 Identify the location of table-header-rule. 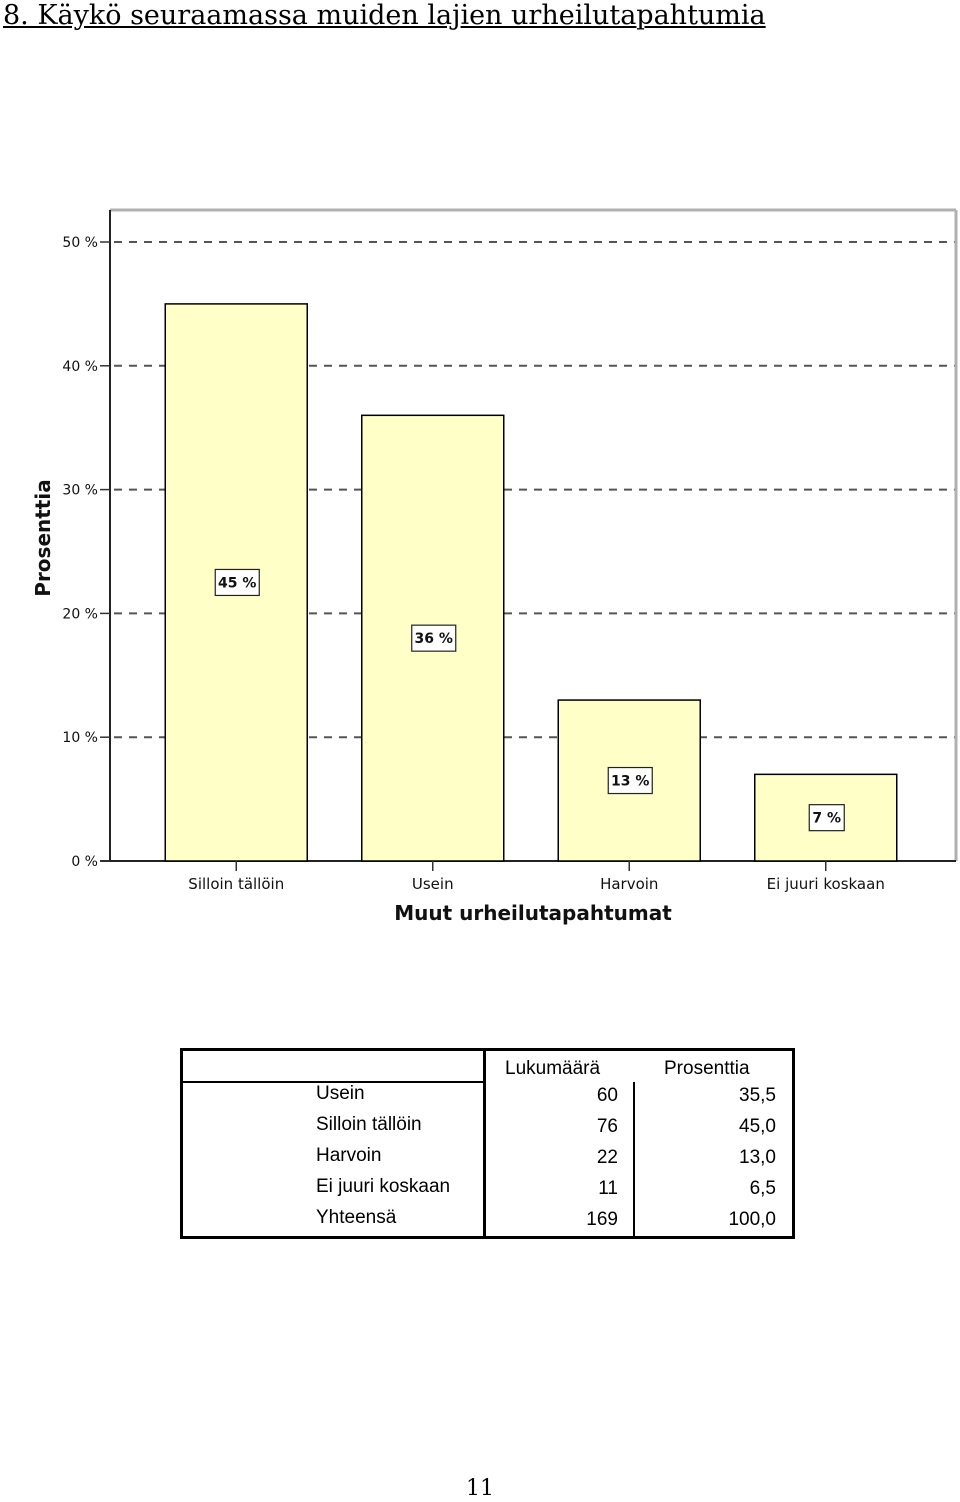
(333, 1082).